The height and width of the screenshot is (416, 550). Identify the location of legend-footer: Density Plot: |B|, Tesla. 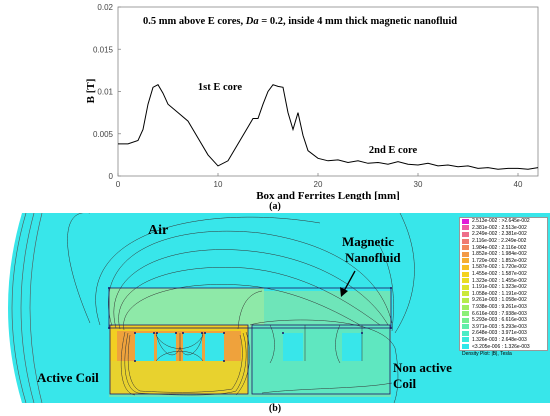
(487, 353).